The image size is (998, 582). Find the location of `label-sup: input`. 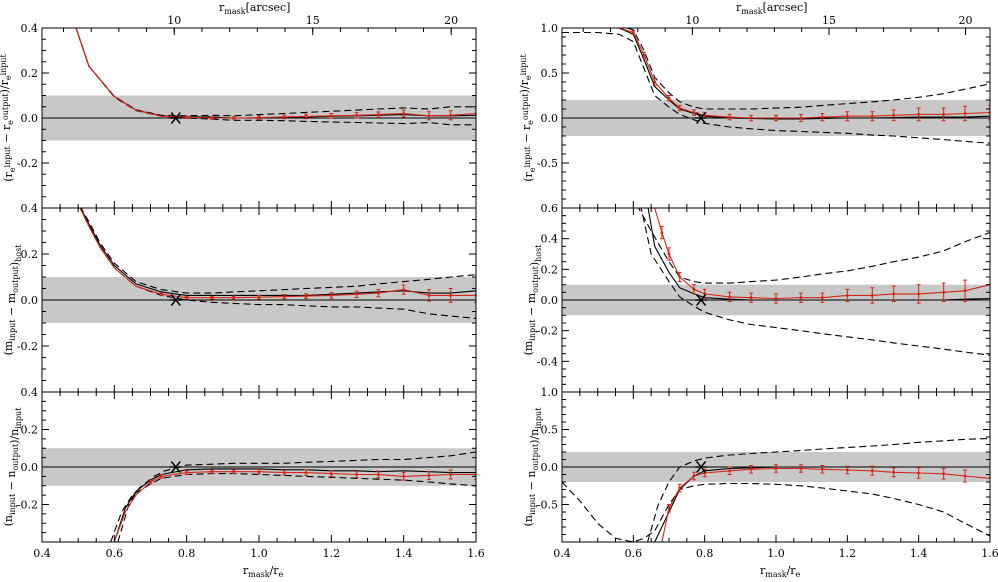

label-sup: input is located at coordinates (527, 157).